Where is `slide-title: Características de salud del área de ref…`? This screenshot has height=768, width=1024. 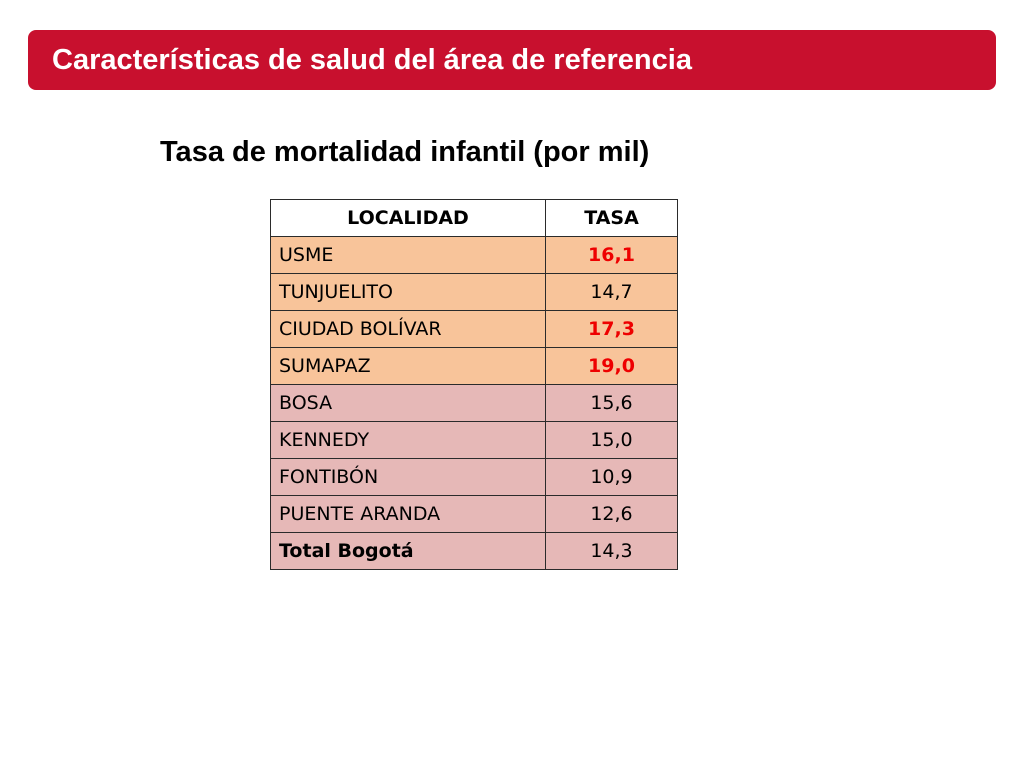 slide-title: Características de salud del área de ref… is located at coordinates (372, 59).